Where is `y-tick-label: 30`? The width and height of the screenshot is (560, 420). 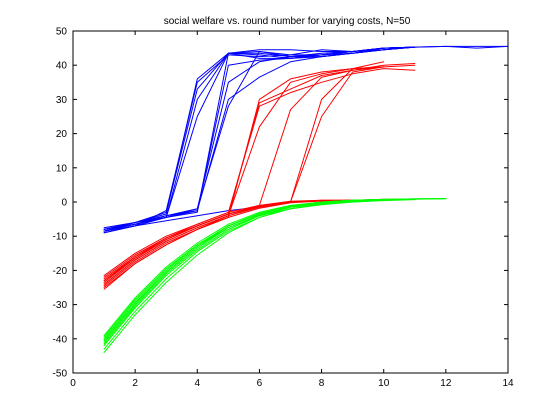
y-tick-label: 30 is located at coordinates (62, 100).